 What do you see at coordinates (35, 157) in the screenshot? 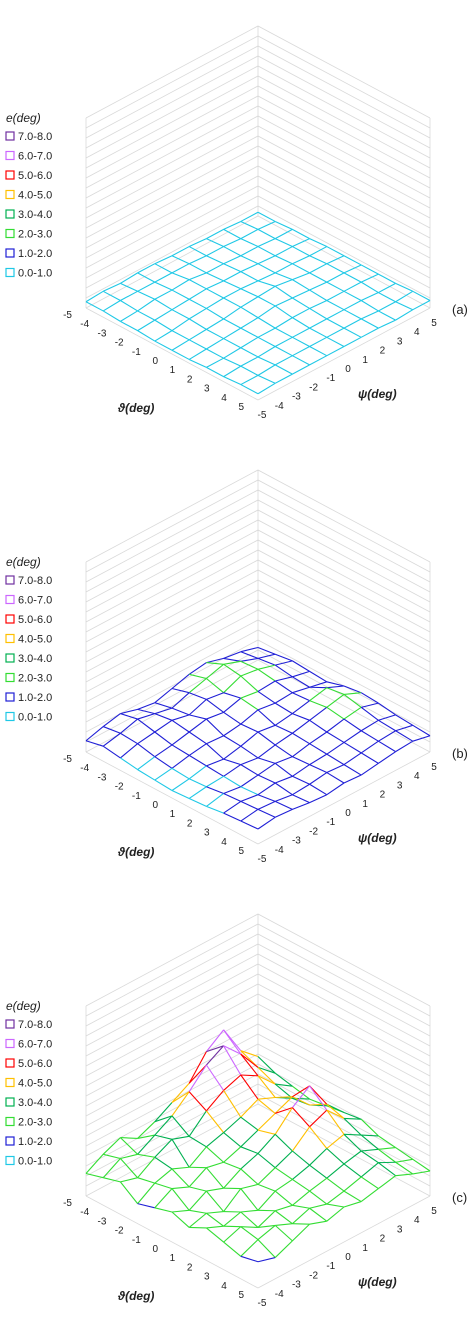
I see `legend-label: 6.0-7.0` at bounding box center [35, 157].